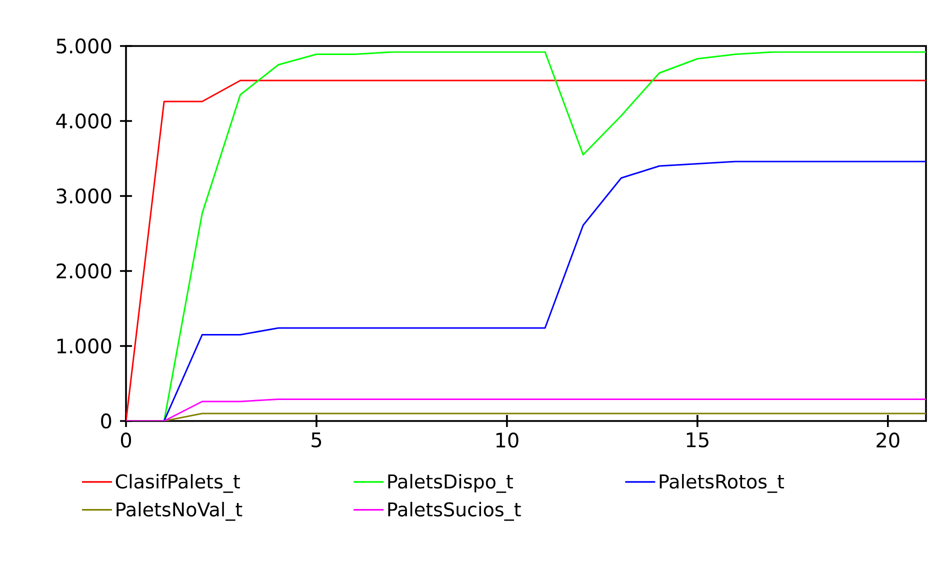 The height and width of the screenshot is (567, 938). I want to click on x-tick-label: 10, so click(507, 440).